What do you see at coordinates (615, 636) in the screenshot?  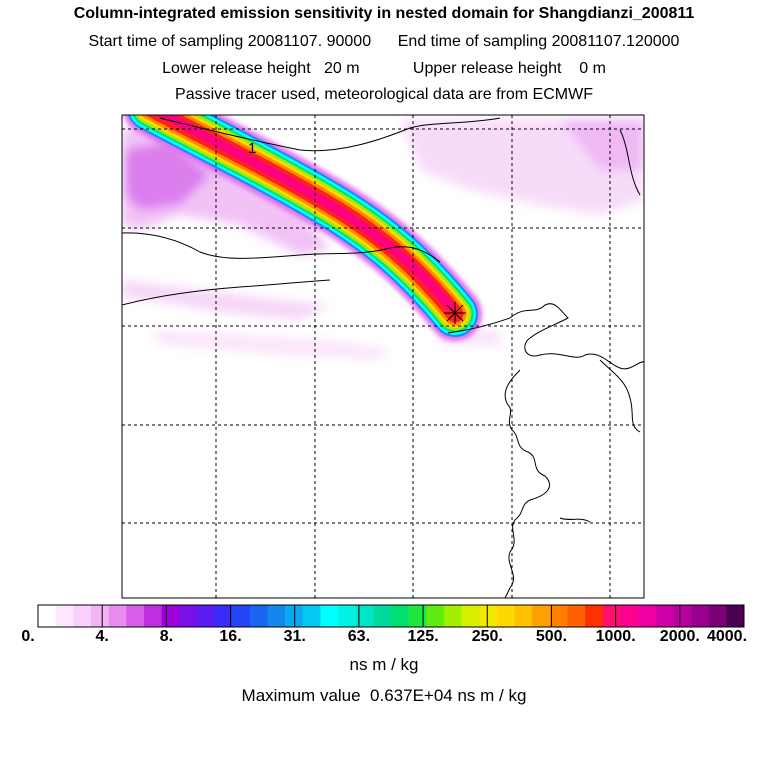 I see `colorbar-tick-label: 1000.` at bounding box center [615, 636].